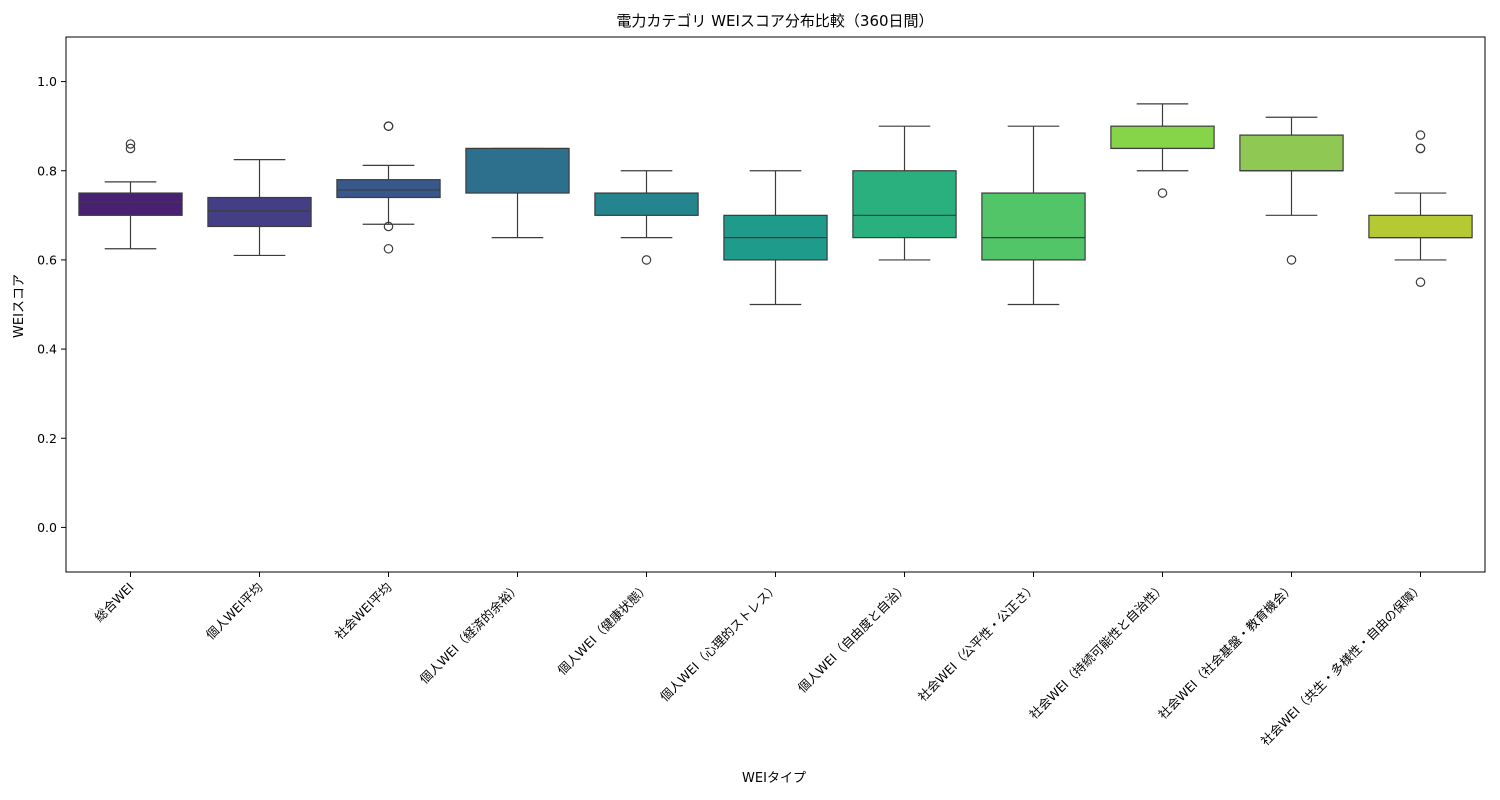 Image resolution: width=1500 pixels, height=800 pixels. Describe the element at coordinates (47, 349) in the screenshot. I see `y-tick-label: 0.4` at that location.